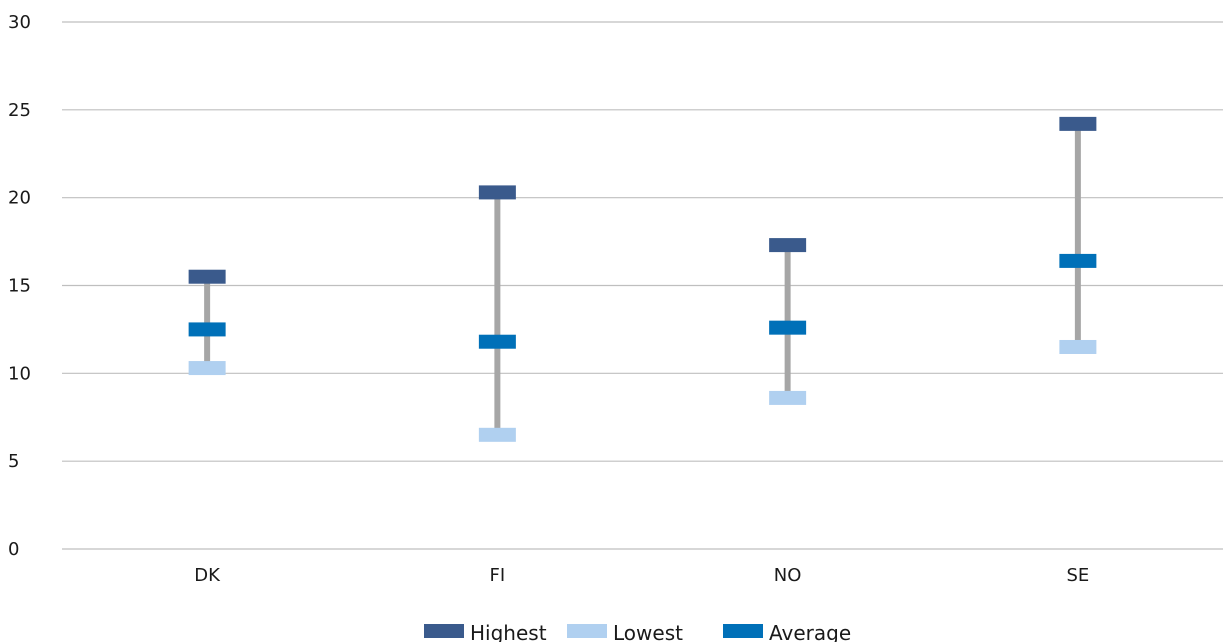 The height and width of the screenshot is (642, 1223). What do you see at coordinates (207, 329) in the screenshot?
I see `average-marker-dk` at bounding box center [207, 329].